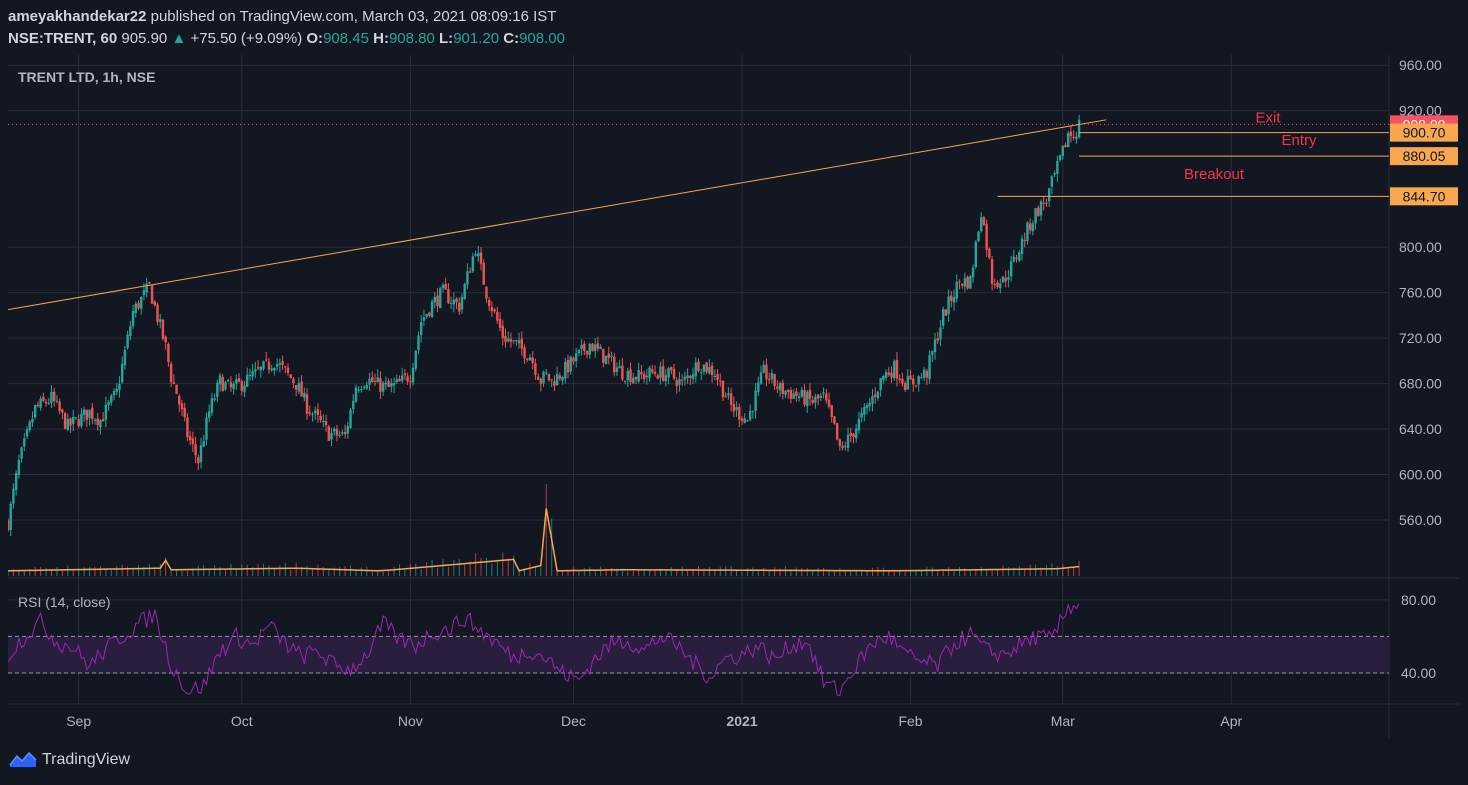 The image size is (1468, 785). What do you see at coordinates (242, 721) in the screenshot?
I see `time-tick-label: Oct` at bounding box center [242, 721].